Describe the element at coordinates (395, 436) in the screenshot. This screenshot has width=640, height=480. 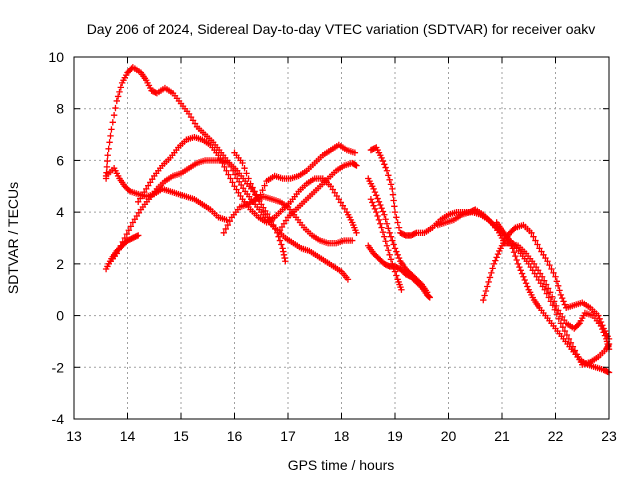
I see `x-tick-label: 19` at that location.